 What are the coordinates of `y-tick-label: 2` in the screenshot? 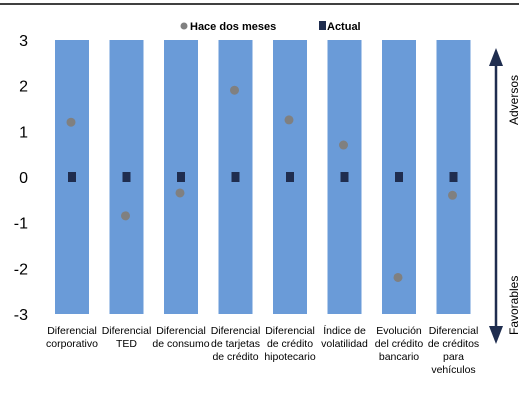 It's located at (23, 87).